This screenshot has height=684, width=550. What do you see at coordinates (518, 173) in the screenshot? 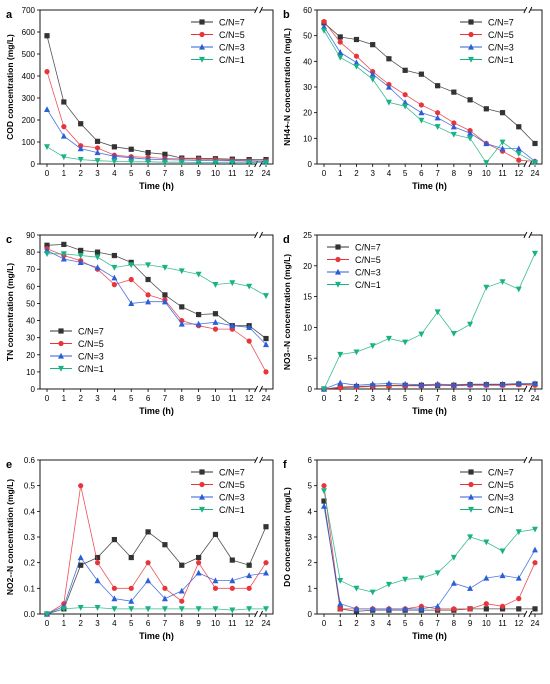
I see `x-tick-label: 12` at bounding box center [518, 173].